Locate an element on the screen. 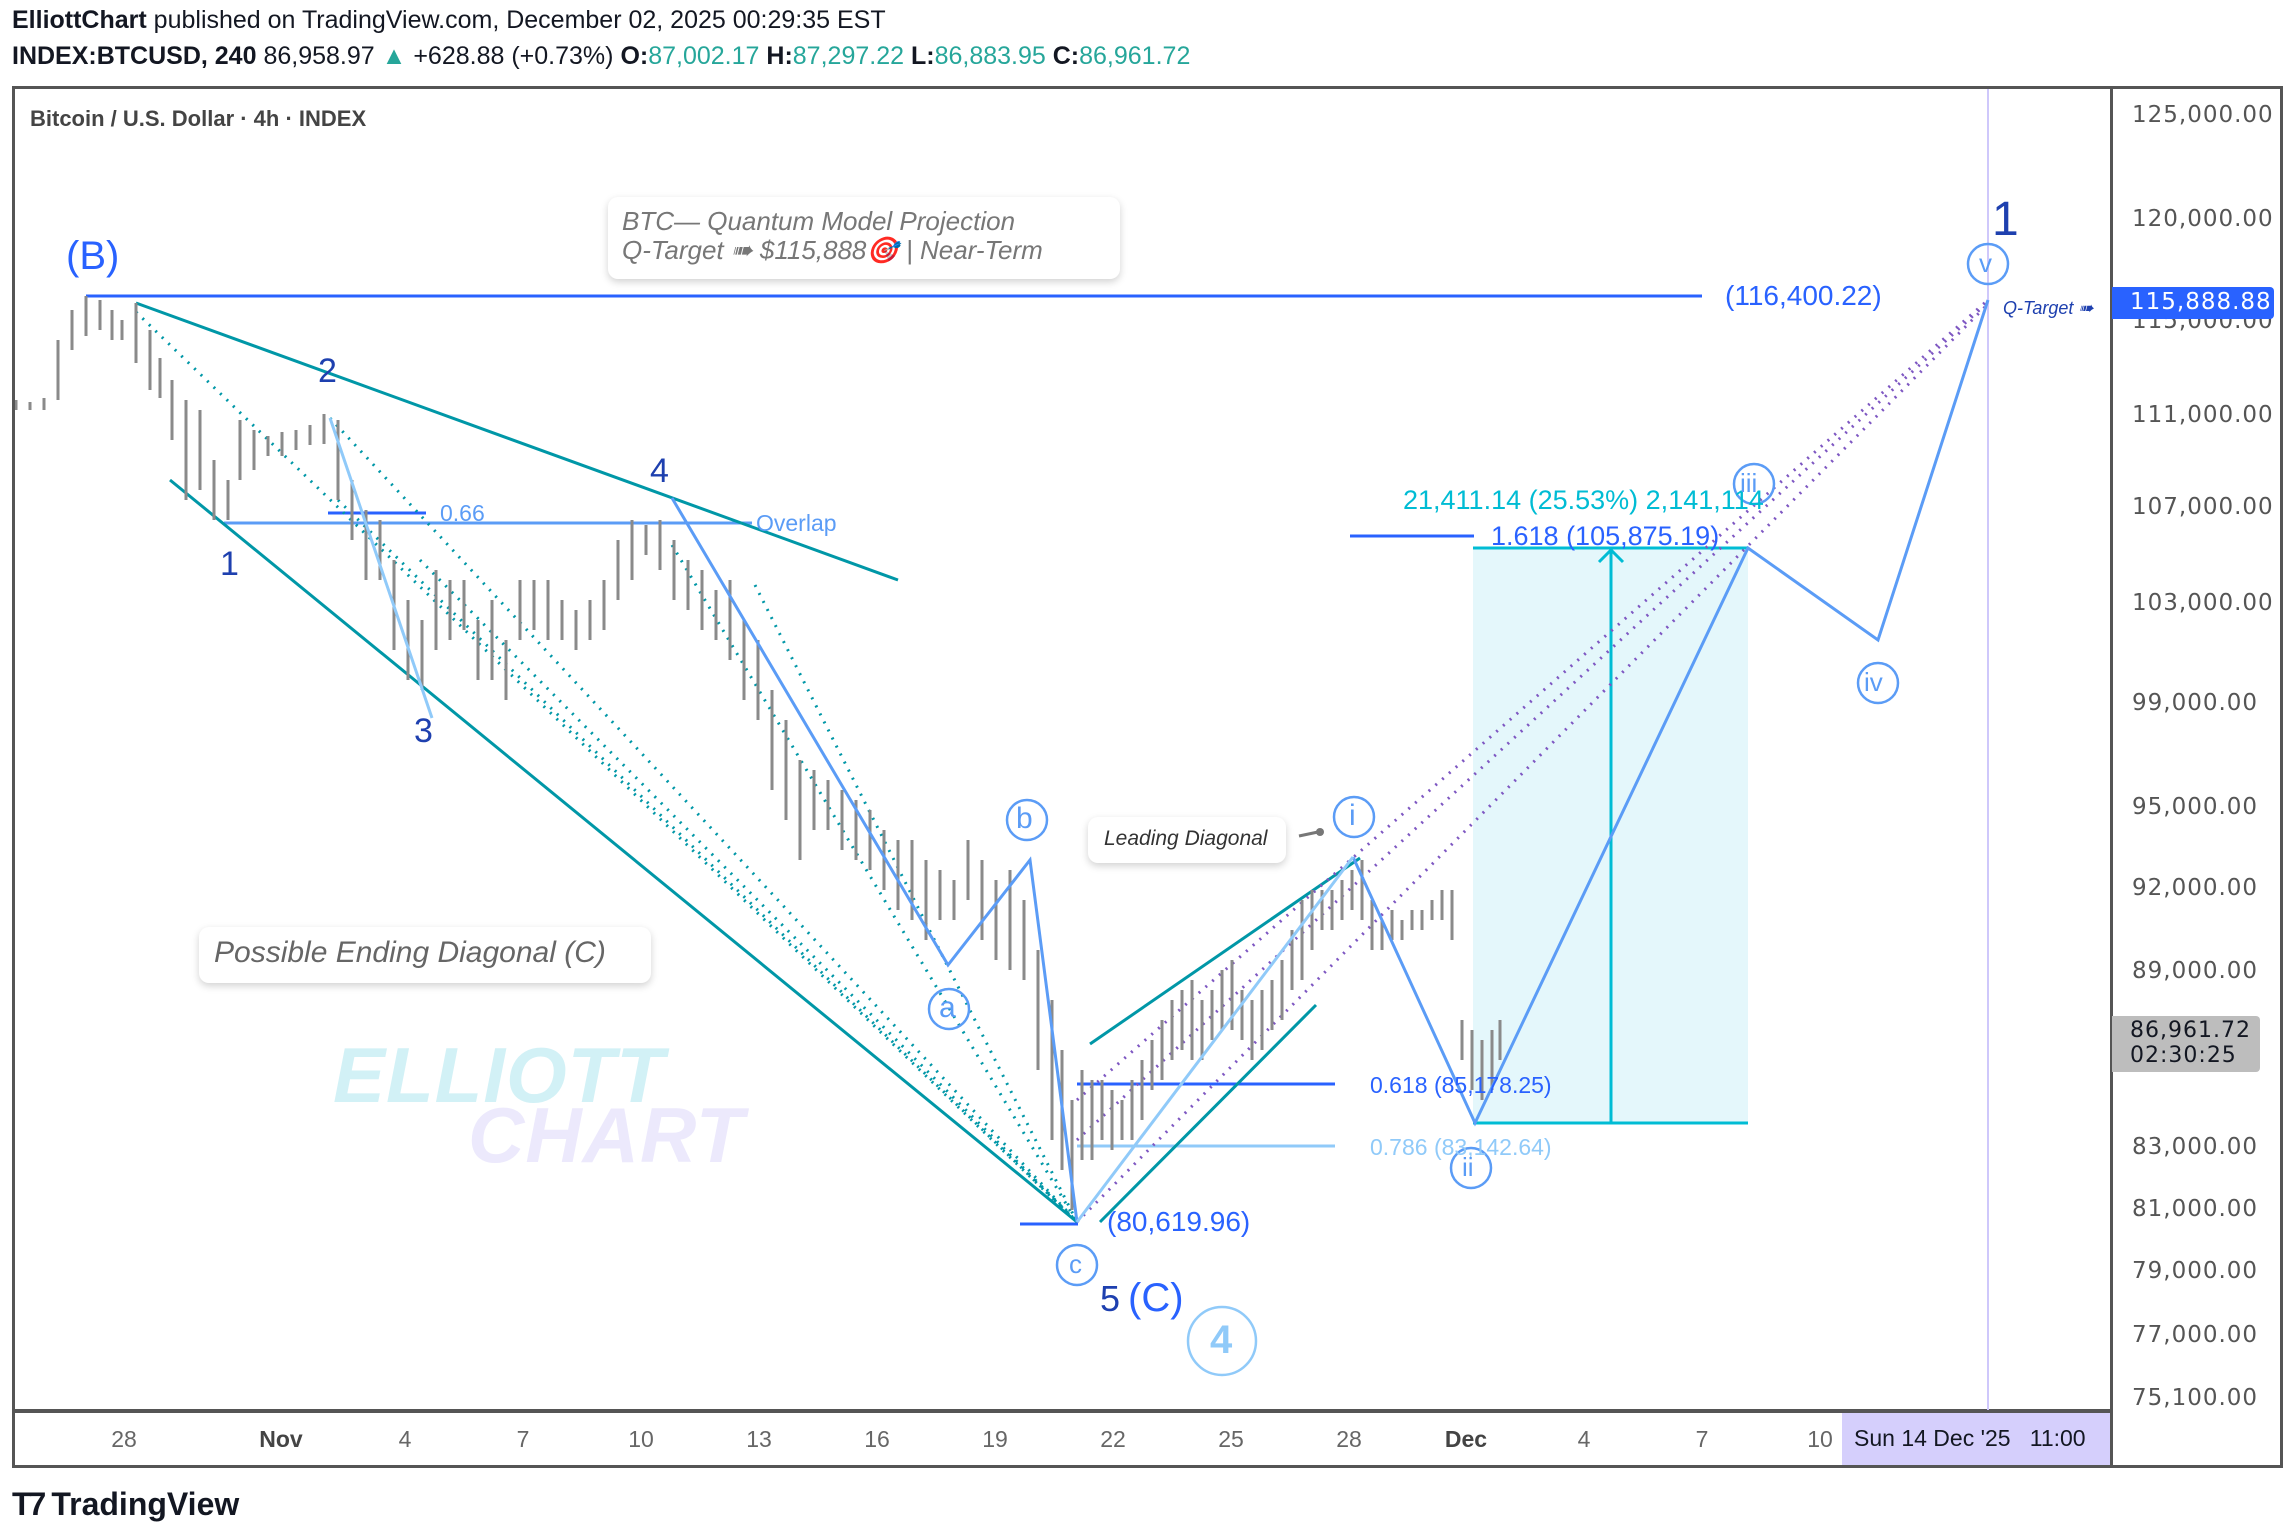 The width and height of the screenshot is (2296, 1540). tradingview-logo-icon: T7 is located at coordinates (29, 1503).